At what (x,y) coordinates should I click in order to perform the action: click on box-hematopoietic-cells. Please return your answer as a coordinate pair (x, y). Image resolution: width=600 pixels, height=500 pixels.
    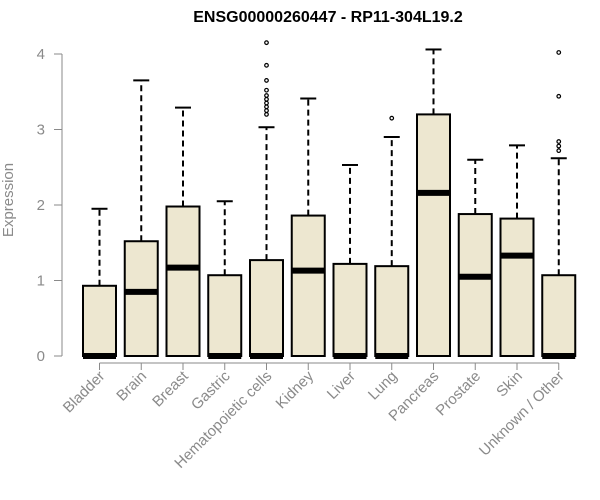
    Looking at the image, I should click on (266, 199).